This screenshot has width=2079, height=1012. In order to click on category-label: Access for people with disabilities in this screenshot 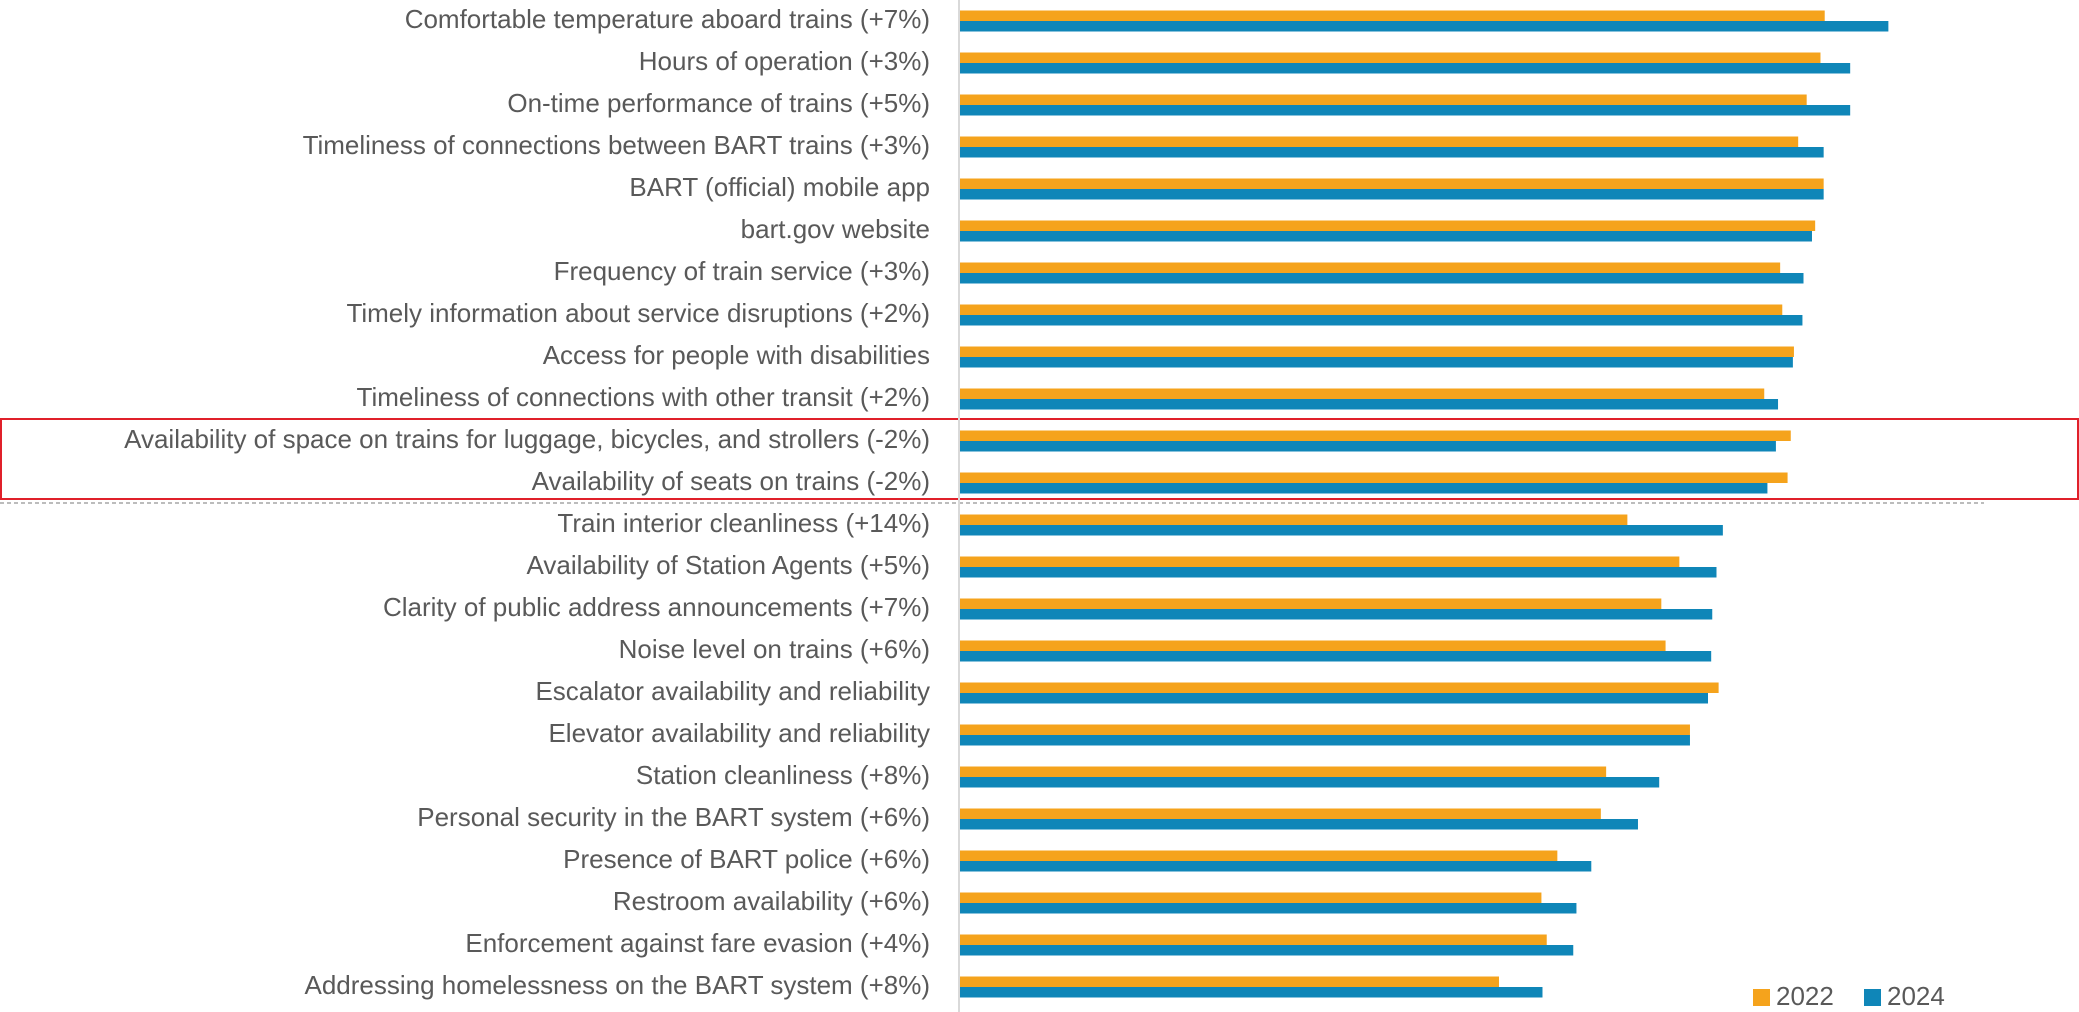, I will do `click(736, 355)`.